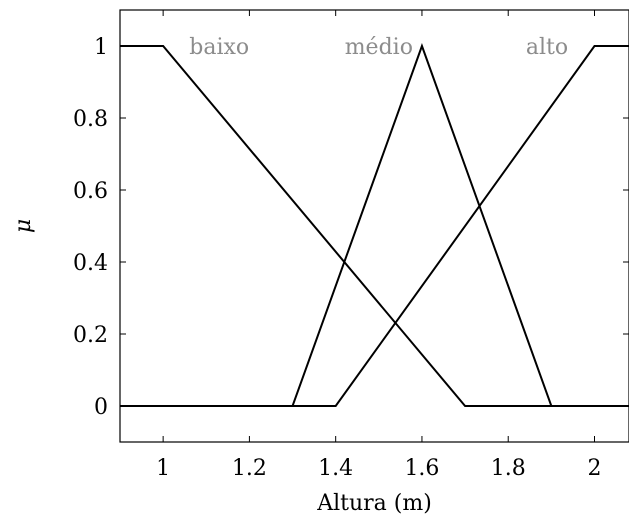  Describe the element at coordinates (101, 47) in the screenshot. I see `y-tick-label: 1` at that location.